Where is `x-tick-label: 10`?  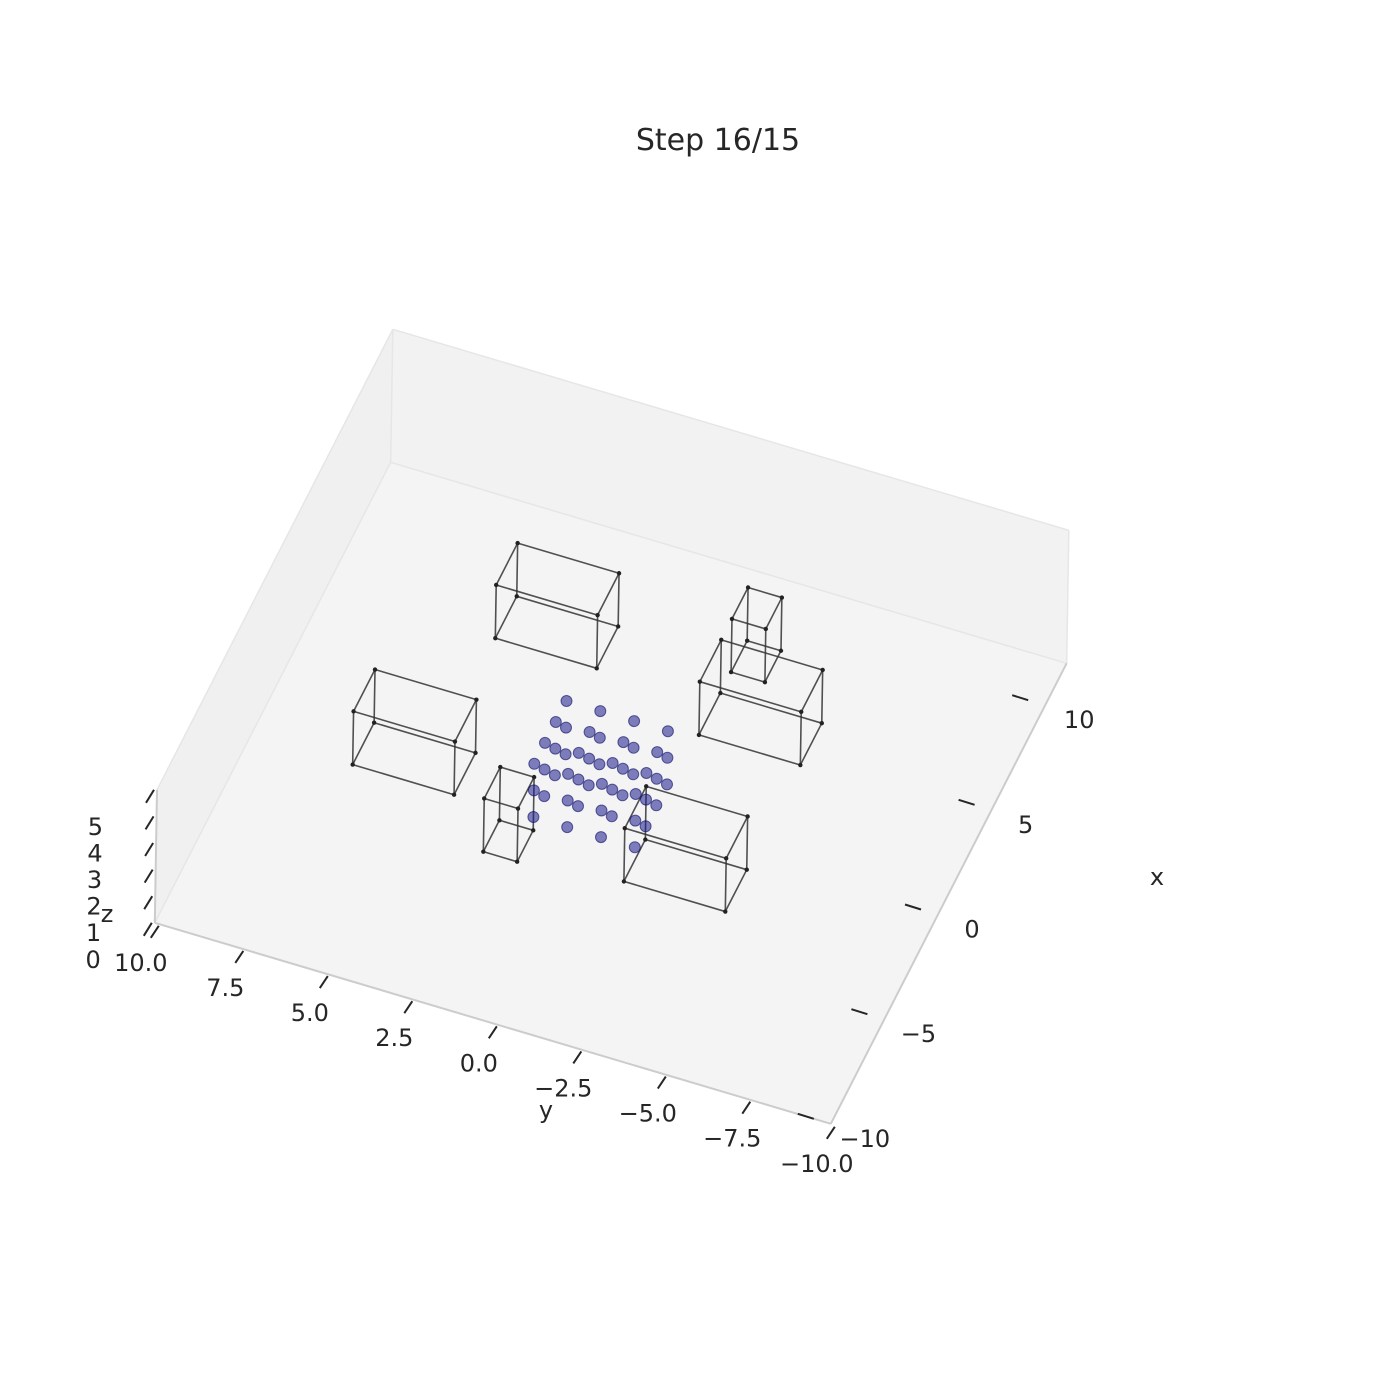
x-tick-label: 10 is located at coordinates (1079, 720).